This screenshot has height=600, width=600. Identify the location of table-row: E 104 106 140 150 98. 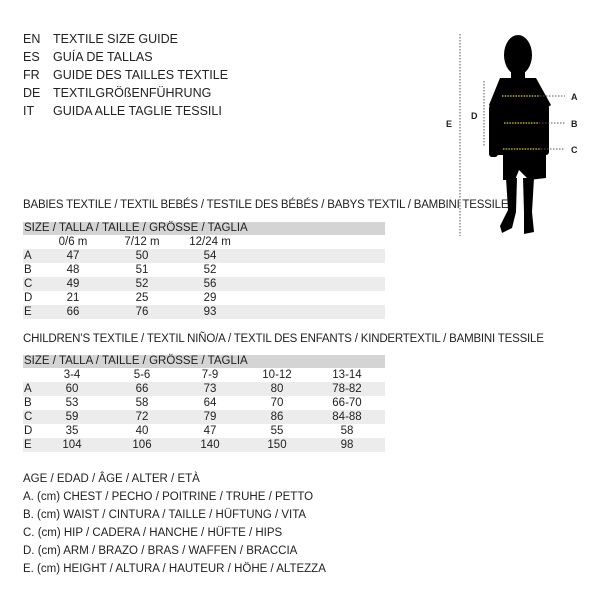
(204, 445).